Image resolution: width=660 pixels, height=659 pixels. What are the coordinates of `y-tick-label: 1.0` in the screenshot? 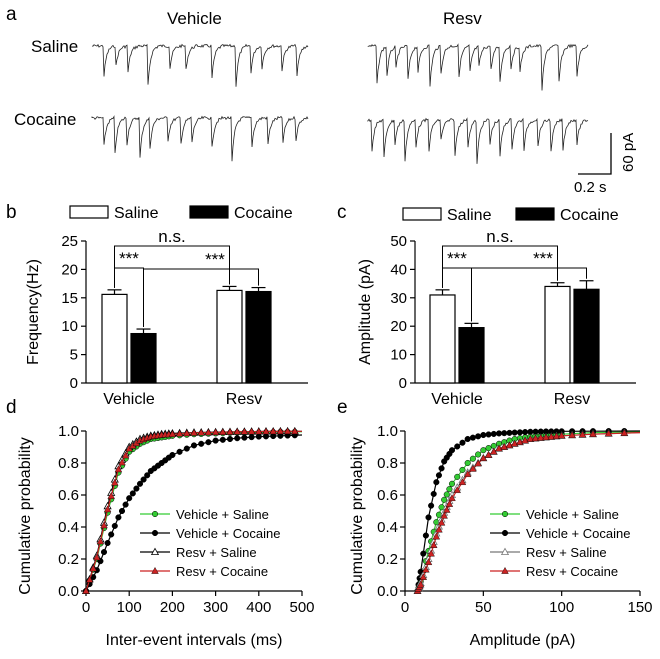 It's located at (68, 431).